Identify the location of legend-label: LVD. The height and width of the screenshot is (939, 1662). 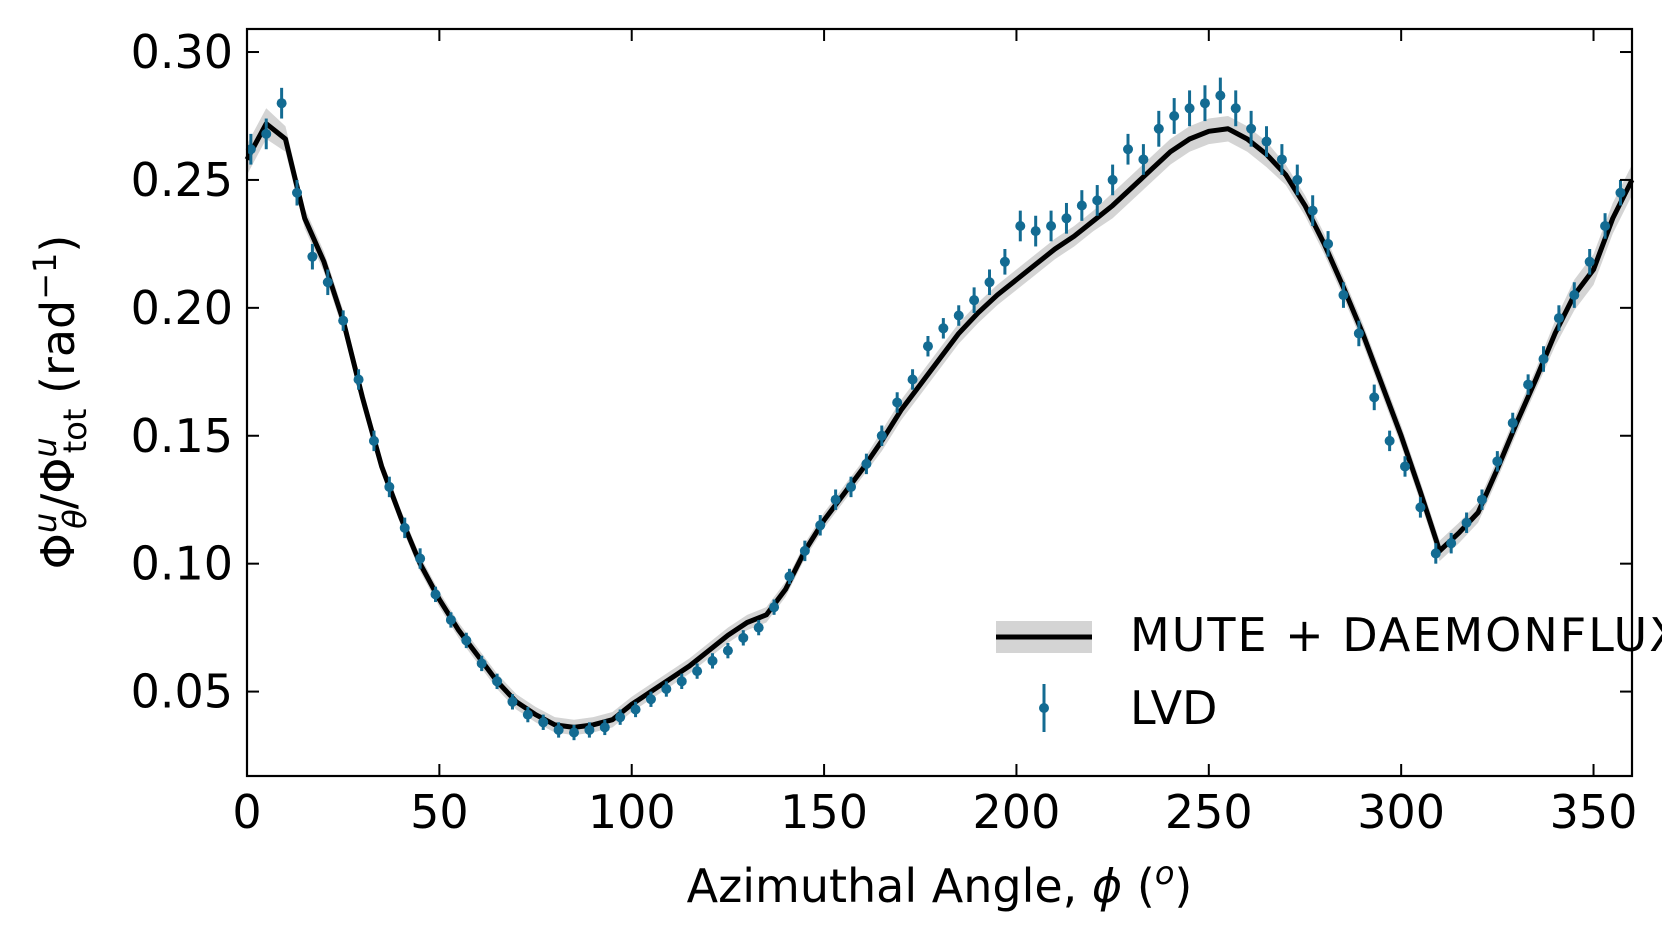
(1173, 708).